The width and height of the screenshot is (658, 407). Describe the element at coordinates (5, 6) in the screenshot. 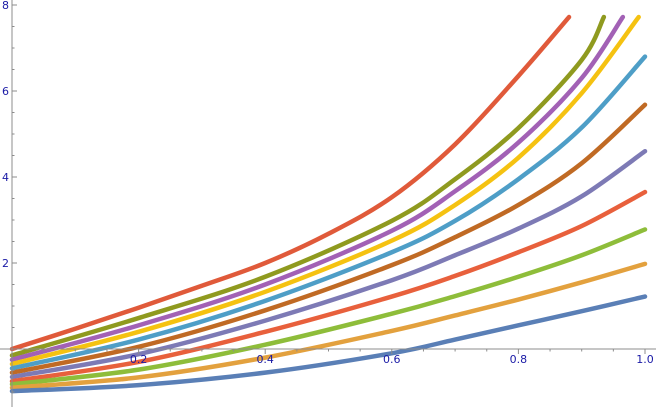

I see `y-tick-label: 8` at that location.